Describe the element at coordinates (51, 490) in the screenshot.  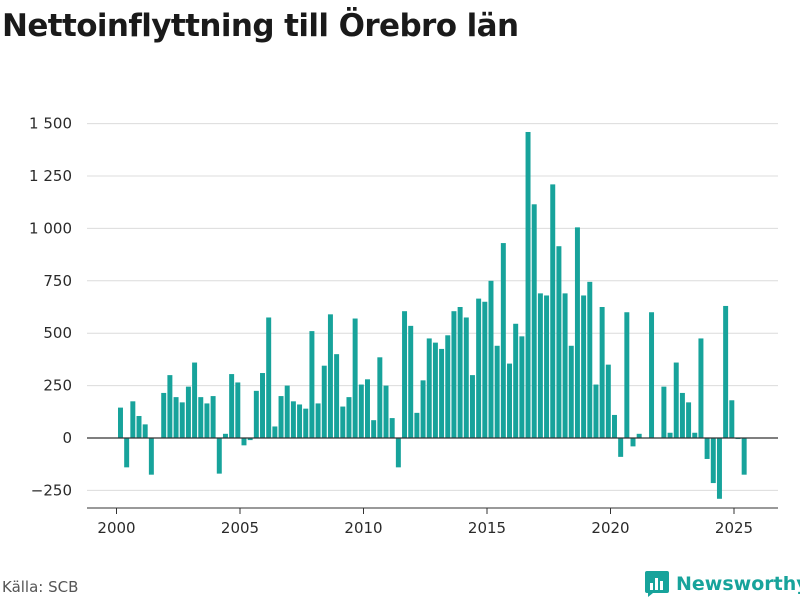
I see `y-tick-label: −250` at that location.